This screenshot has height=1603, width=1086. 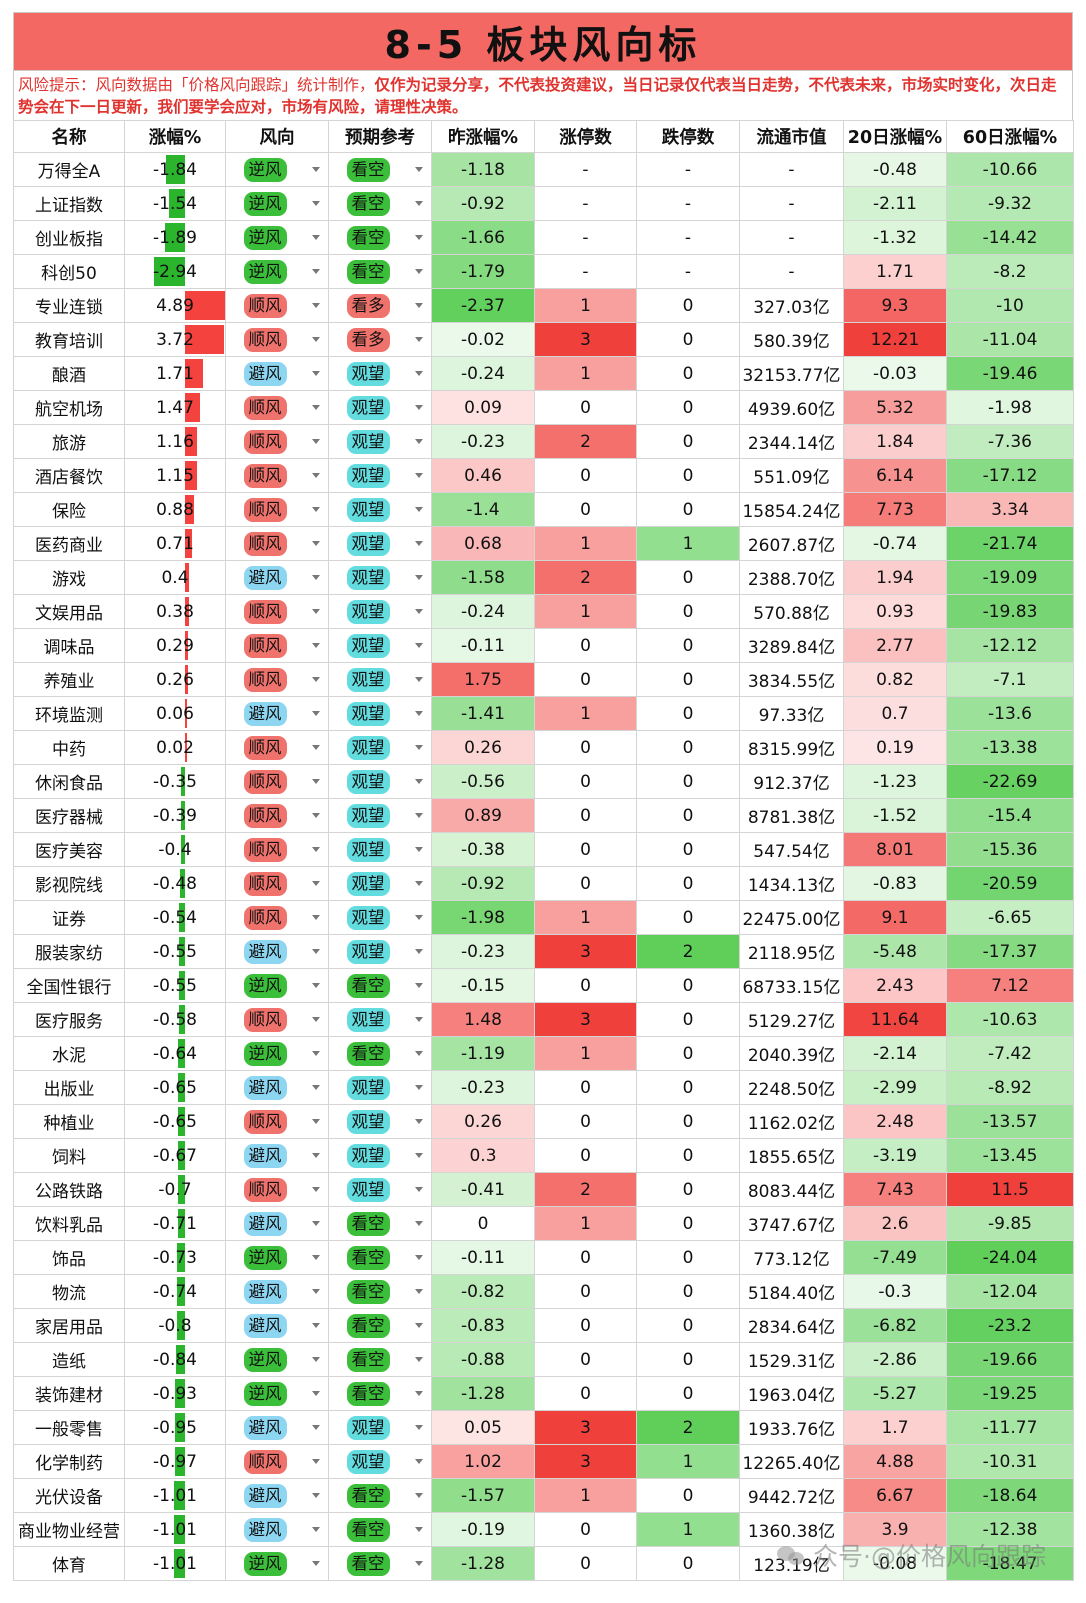 What do you see at coordinates (483, 136) in the screenshot?
I see `header-prev-change: 昨涨幅%` at bounding box center [483, 136].